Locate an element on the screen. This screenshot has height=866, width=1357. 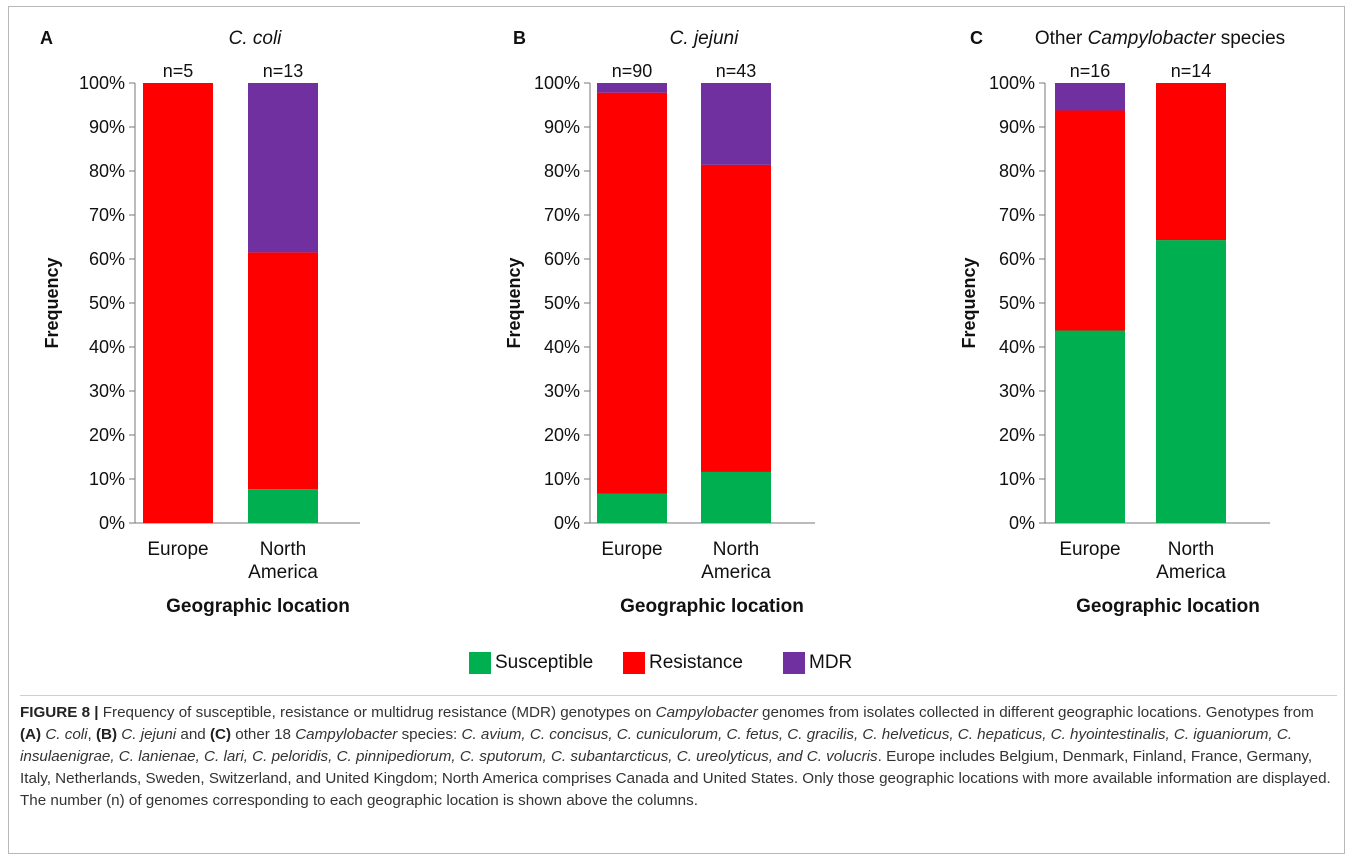
panel-c-bar-mdr is located at coordinates (1090, 97).